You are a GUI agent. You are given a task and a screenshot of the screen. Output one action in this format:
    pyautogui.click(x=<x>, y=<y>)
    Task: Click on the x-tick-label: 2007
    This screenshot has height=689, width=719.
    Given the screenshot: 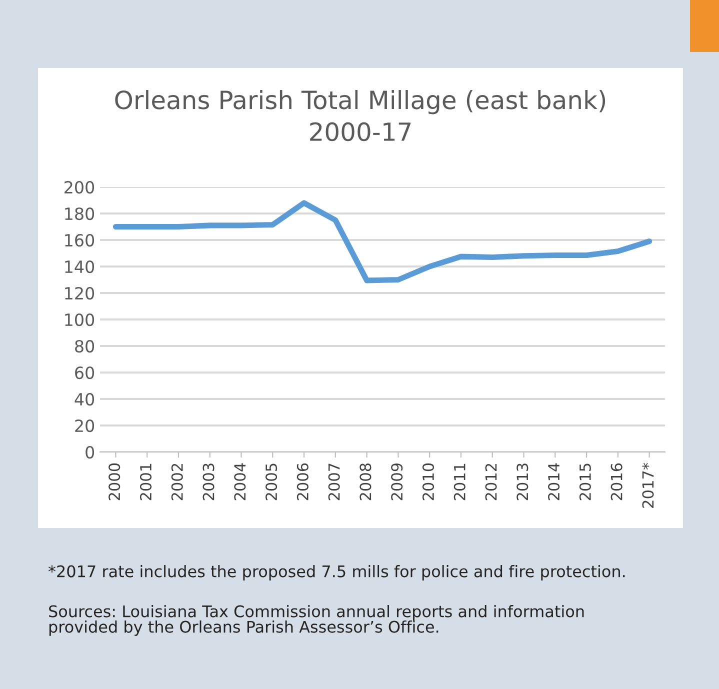 What is the action you would take?
    pyautogui.click(x=334, y=482)
    